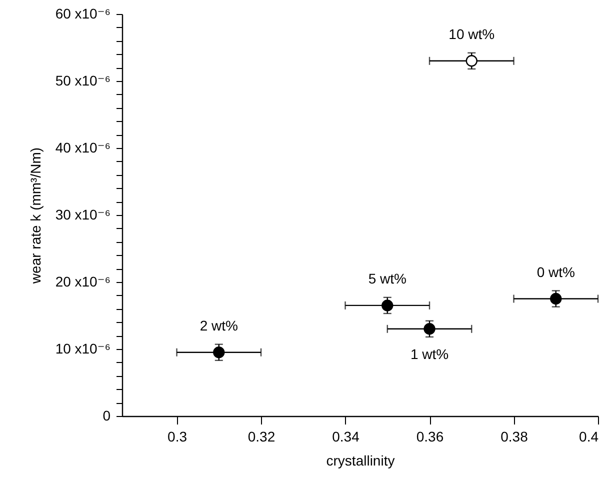  Describe the element at coordinates (82, 214) in the screenshot. I see `y-tick-label: 30 x10⁻⁶` at that location.